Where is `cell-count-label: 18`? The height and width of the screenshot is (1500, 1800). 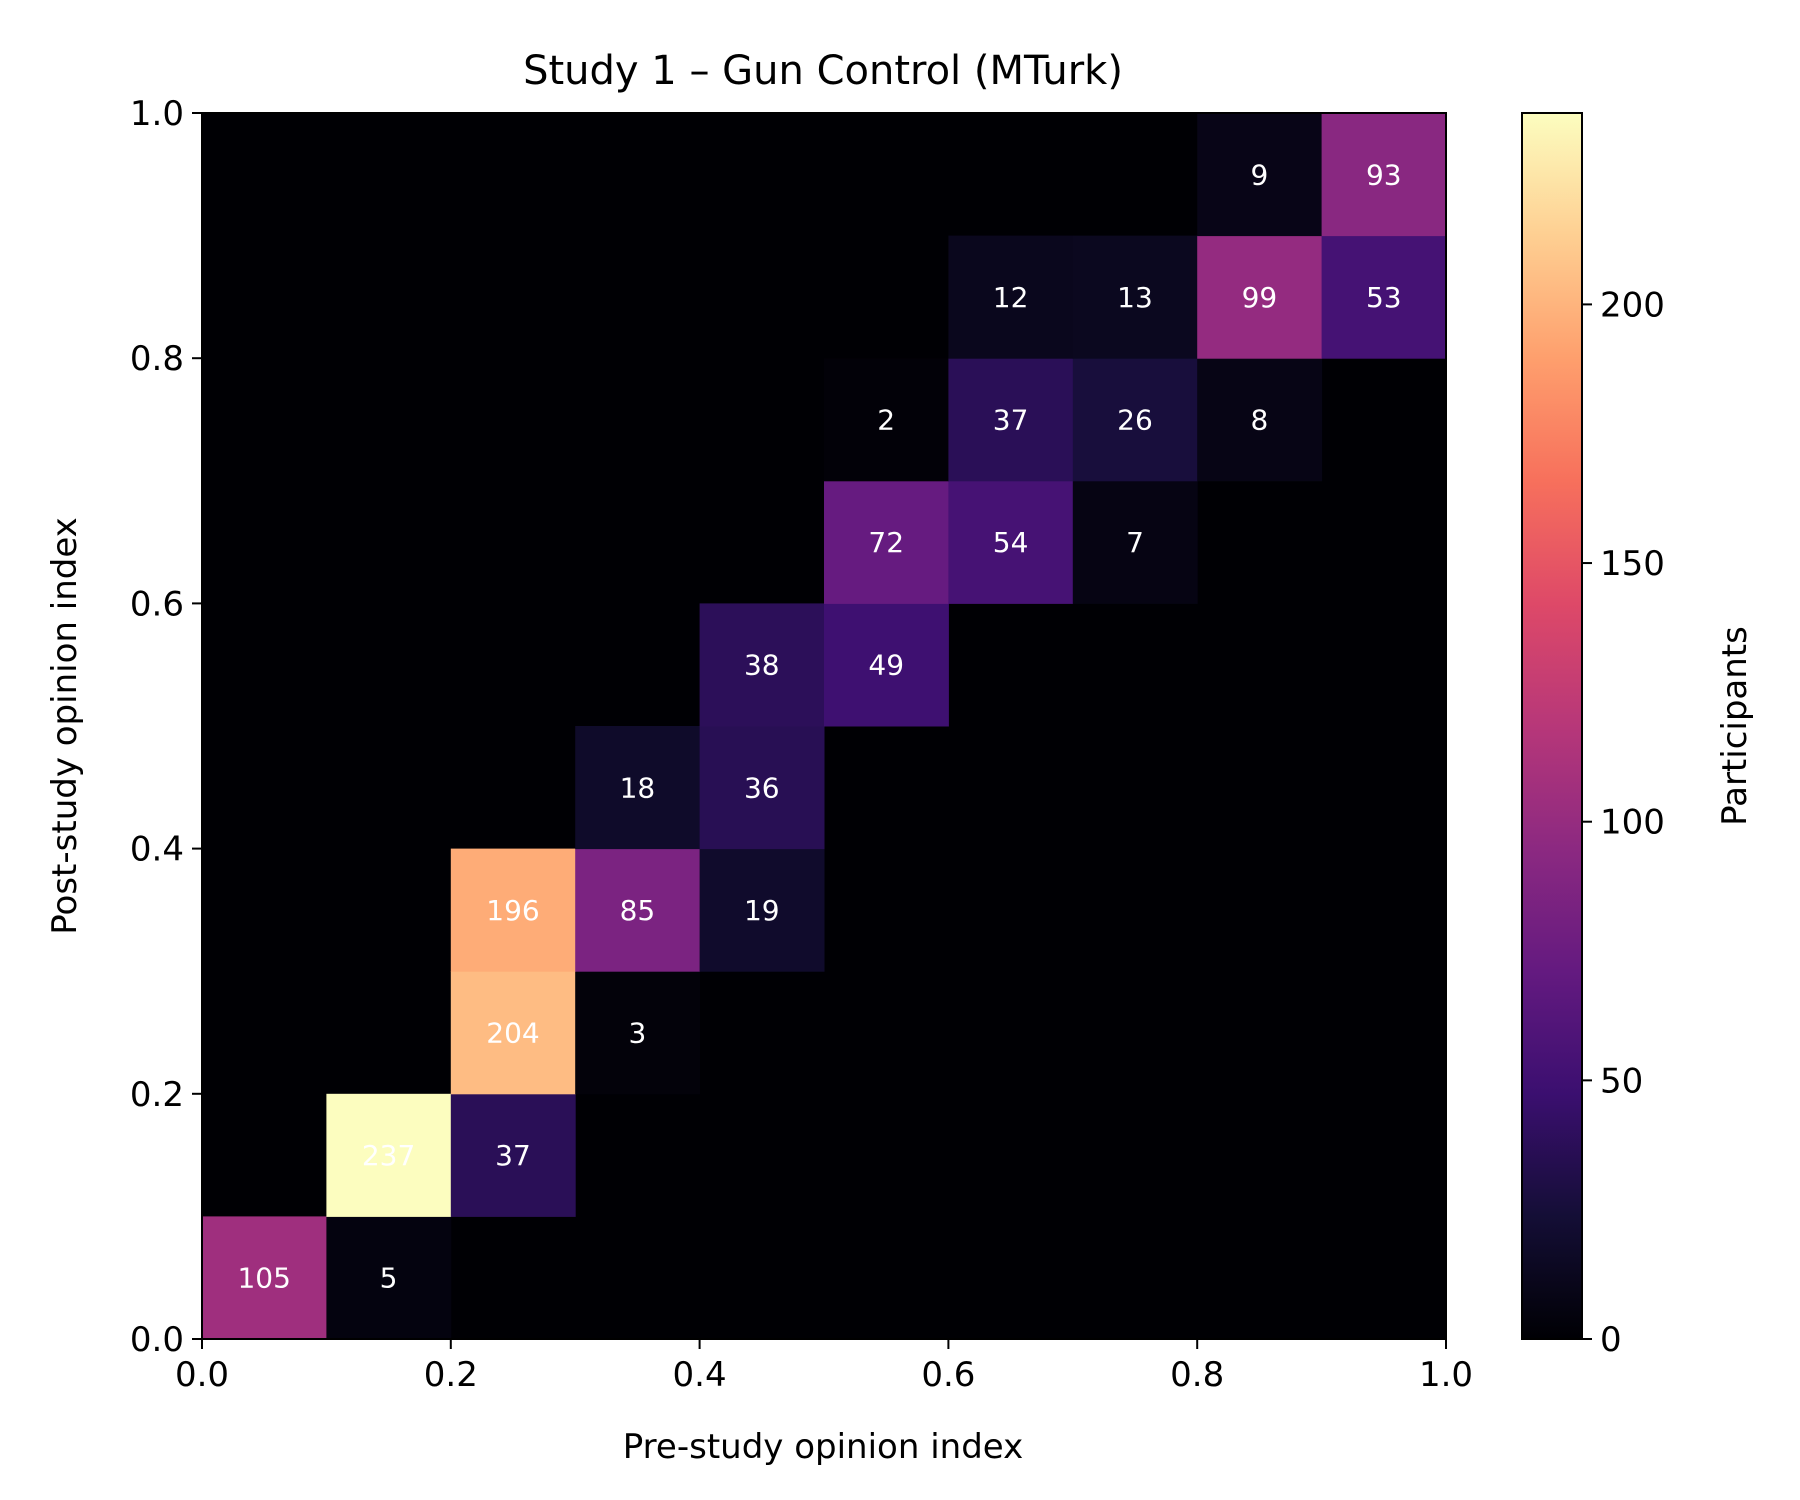
cell-count-label: 18 is located at coordinates (638, 787).